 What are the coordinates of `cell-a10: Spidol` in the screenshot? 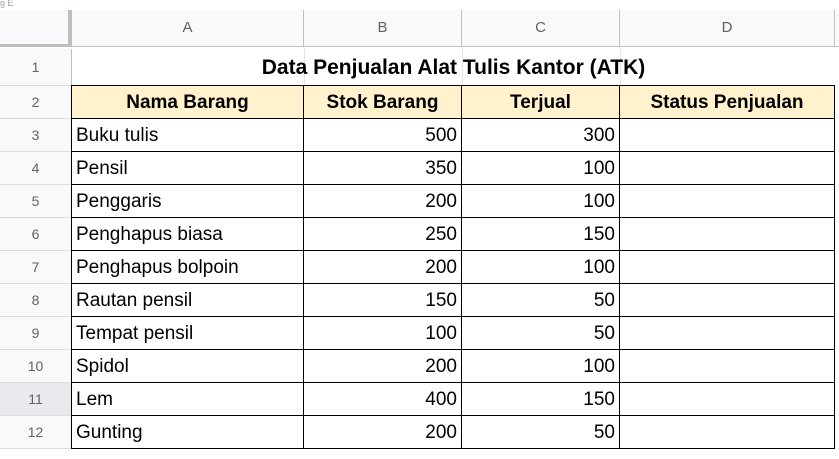 It's located at (188, 366).